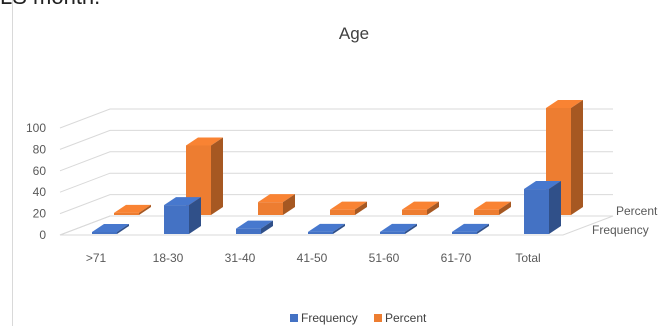  I want to click on legend-label: Percent, so click(406, 318).